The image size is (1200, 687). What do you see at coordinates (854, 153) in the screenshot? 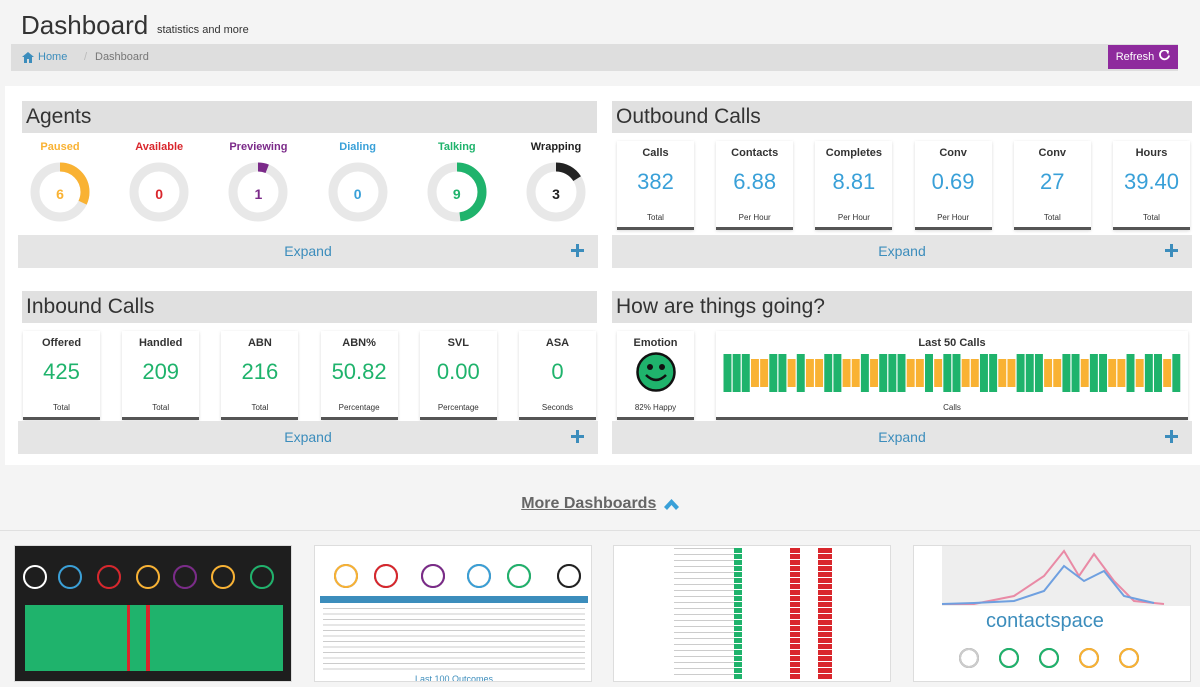
I see `stat-label: Completes` at bounding box center [854, 153].